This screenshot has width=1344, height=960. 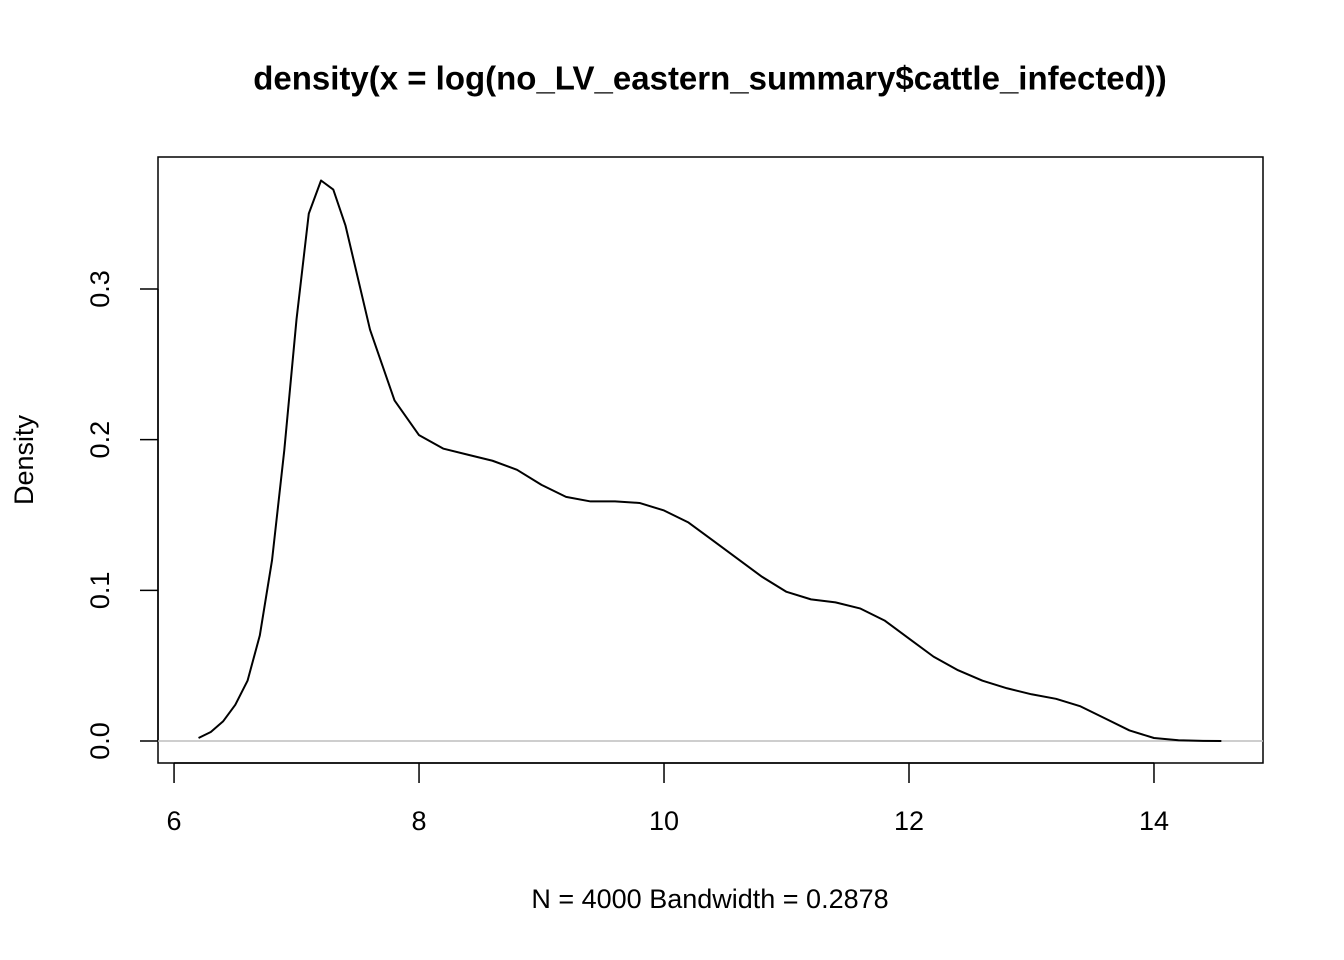 What do you see at coordinates (100, 440) in the screenshot?
I see `y-tick-label: 0.2` at bounding box center [100, 440].